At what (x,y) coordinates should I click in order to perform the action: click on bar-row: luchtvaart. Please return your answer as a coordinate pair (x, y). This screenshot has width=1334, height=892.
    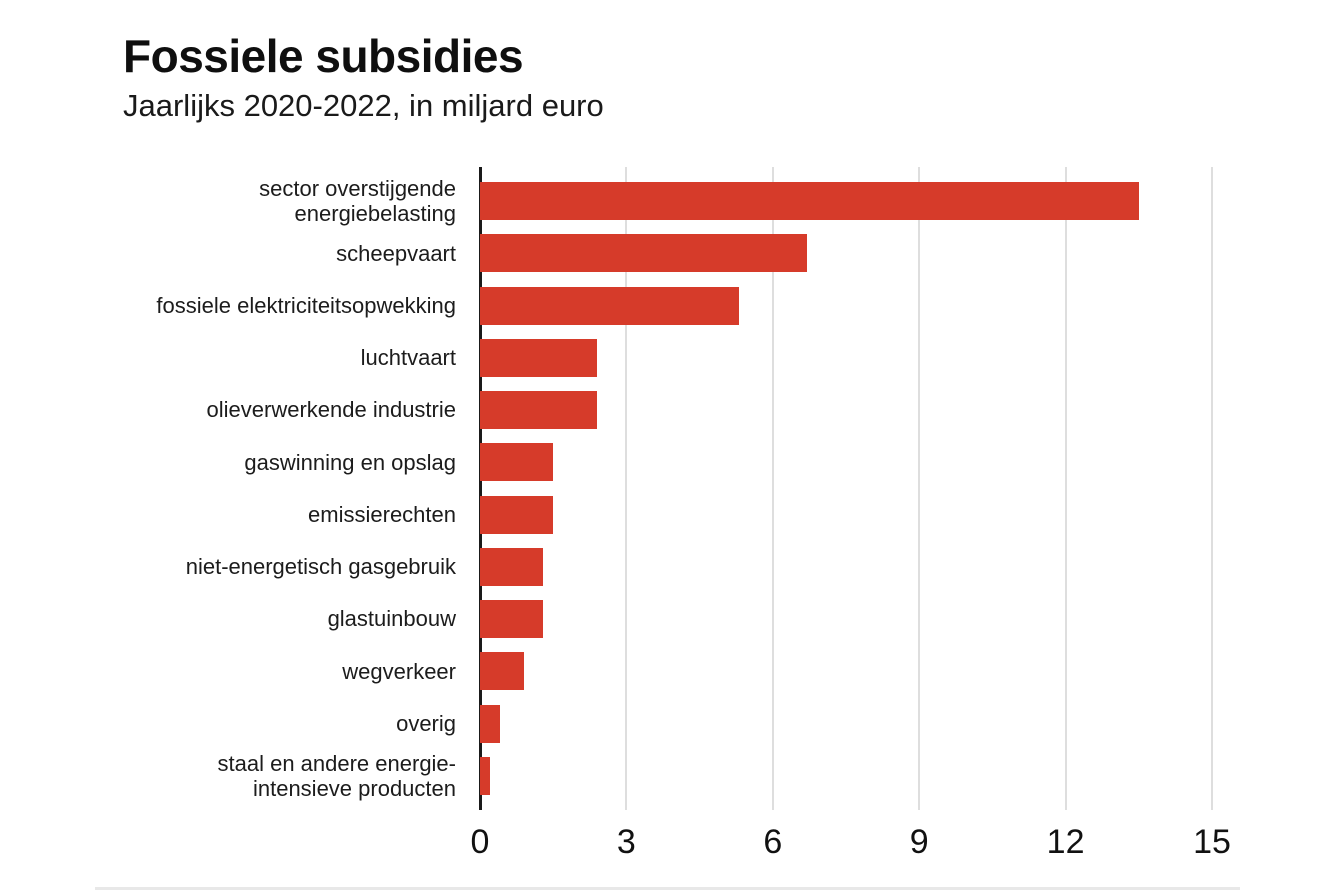
    Looking at the image, I should click on (667, 358).